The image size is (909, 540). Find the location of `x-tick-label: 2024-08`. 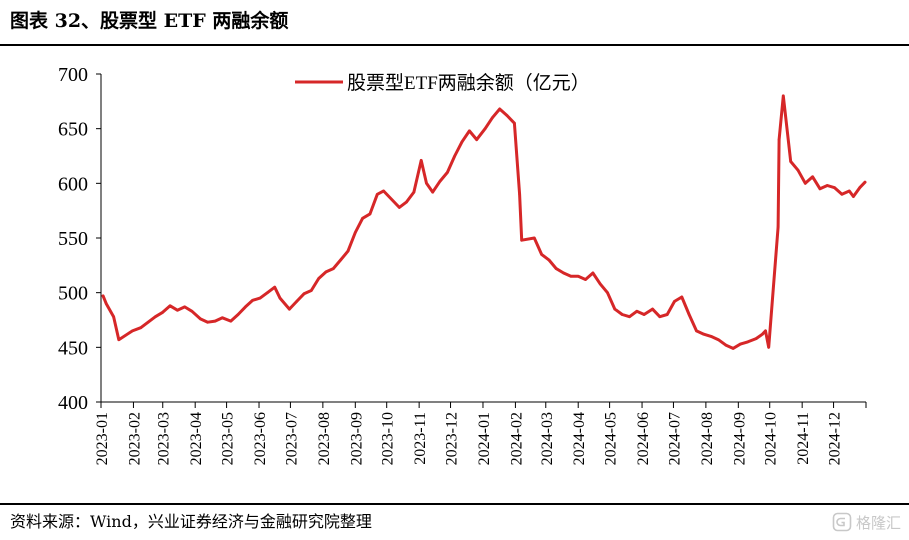

x-tick-label: 2024-08 is located at coordinates (707, 438).